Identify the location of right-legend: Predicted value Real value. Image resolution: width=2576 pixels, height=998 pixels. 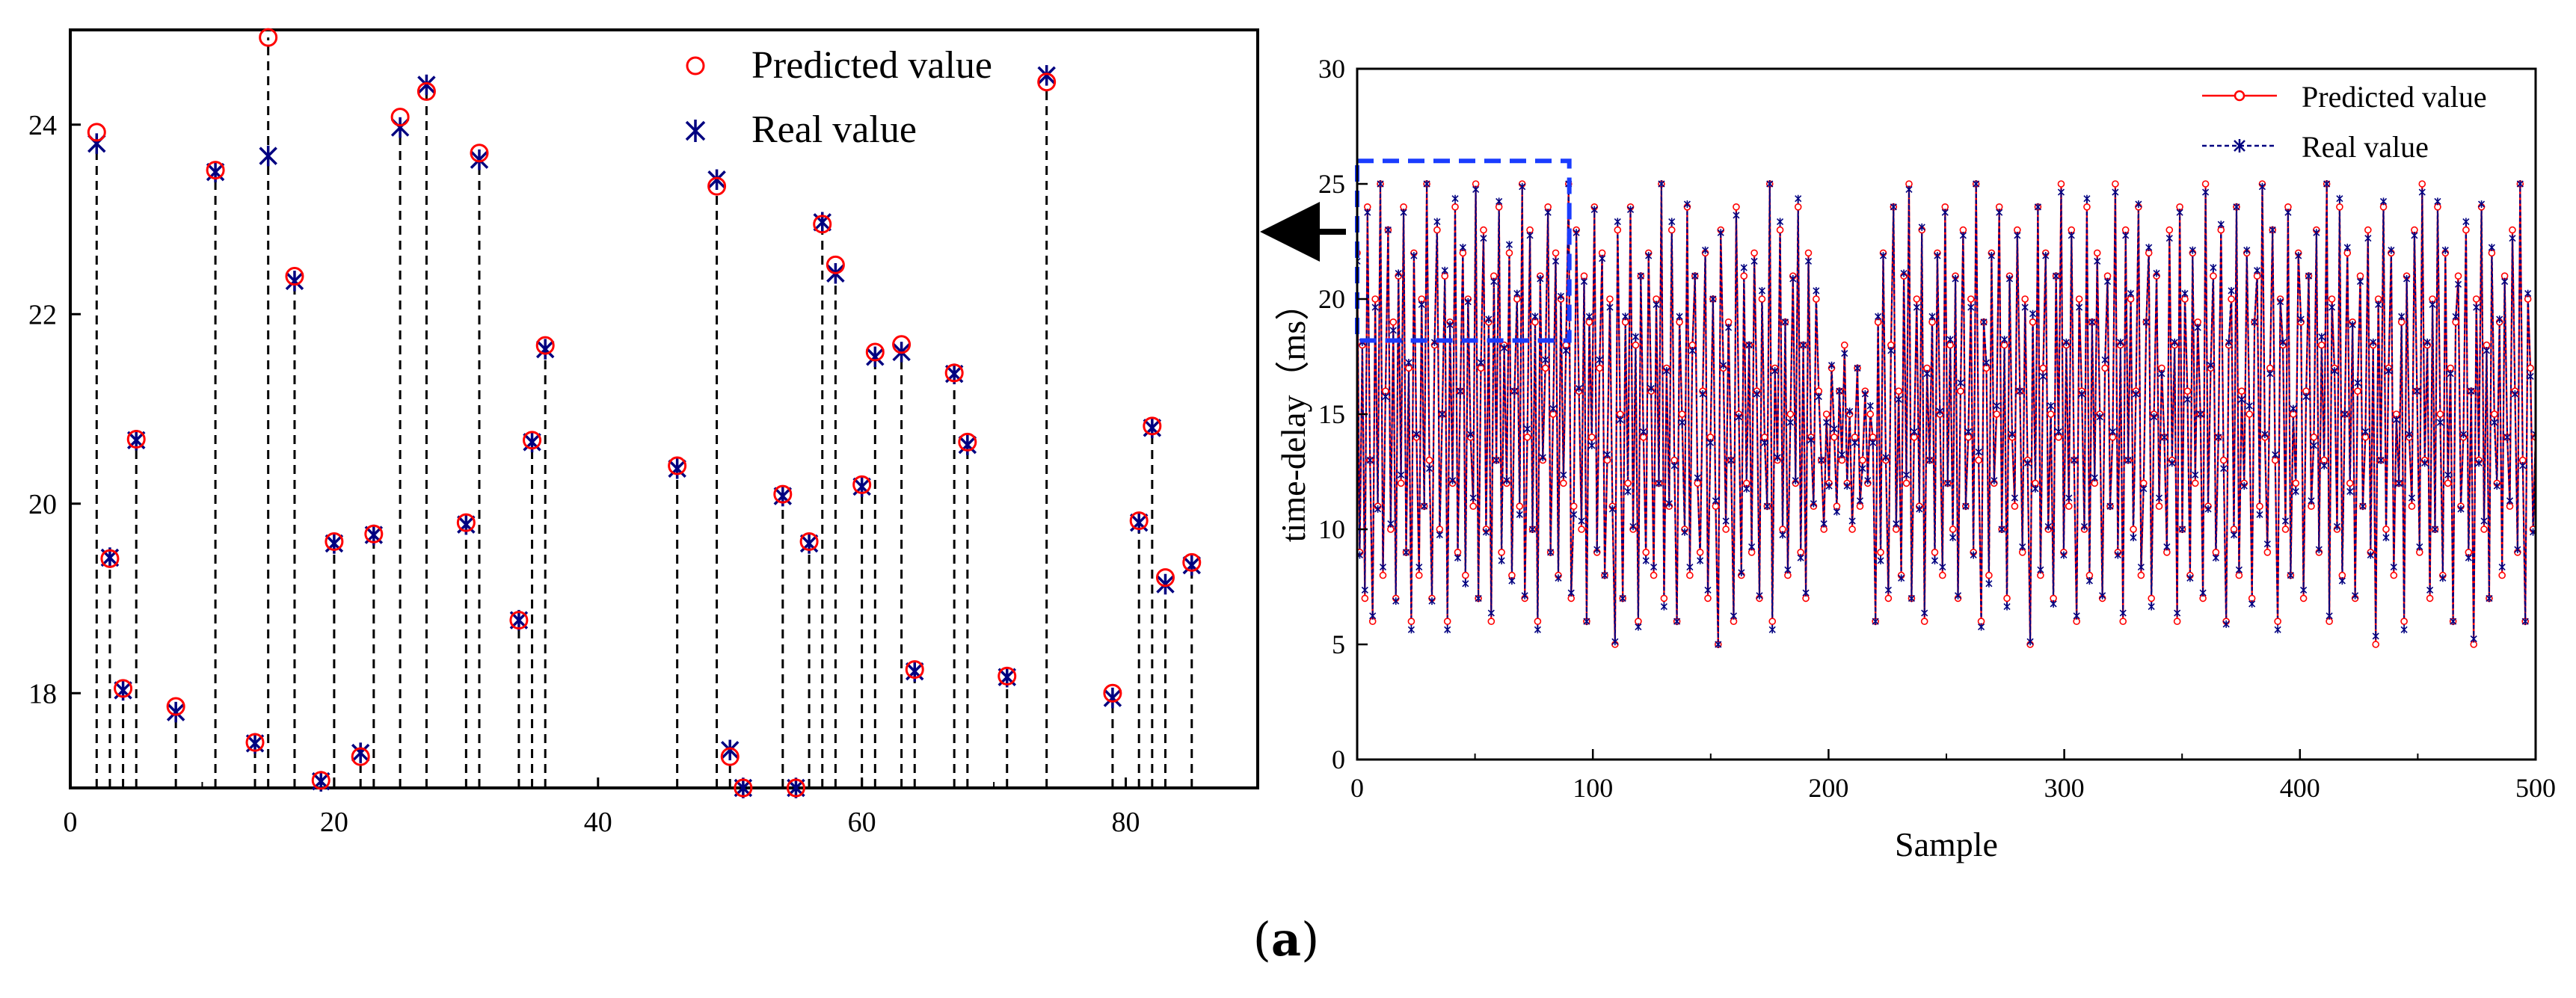
(2344, 122).